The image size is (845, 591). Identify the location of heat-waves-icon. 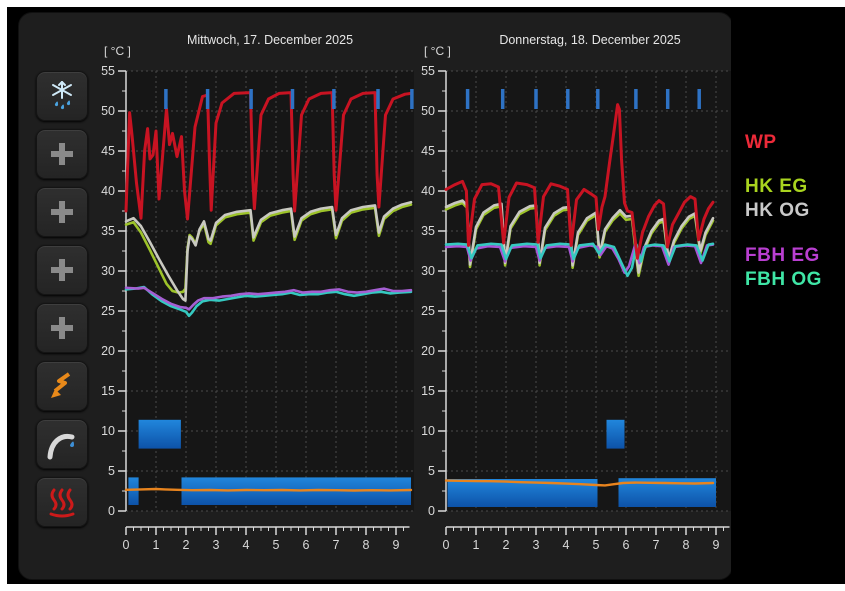
(62, 503).